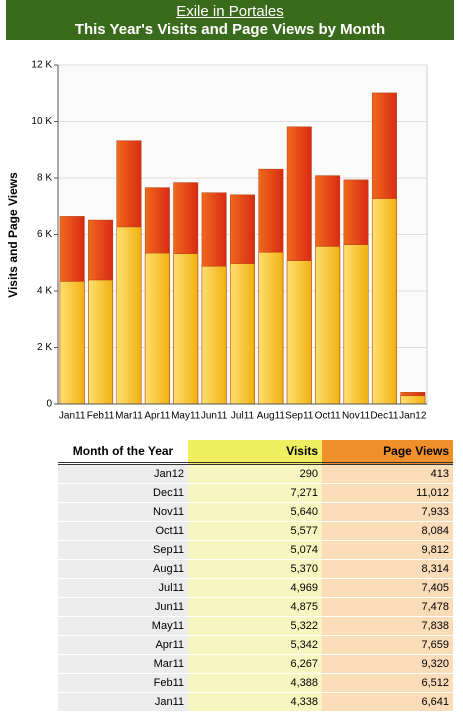 The width and height of the screenshot is (463, 712). I want to click on table-cell: 4,388, so click(255, 683).